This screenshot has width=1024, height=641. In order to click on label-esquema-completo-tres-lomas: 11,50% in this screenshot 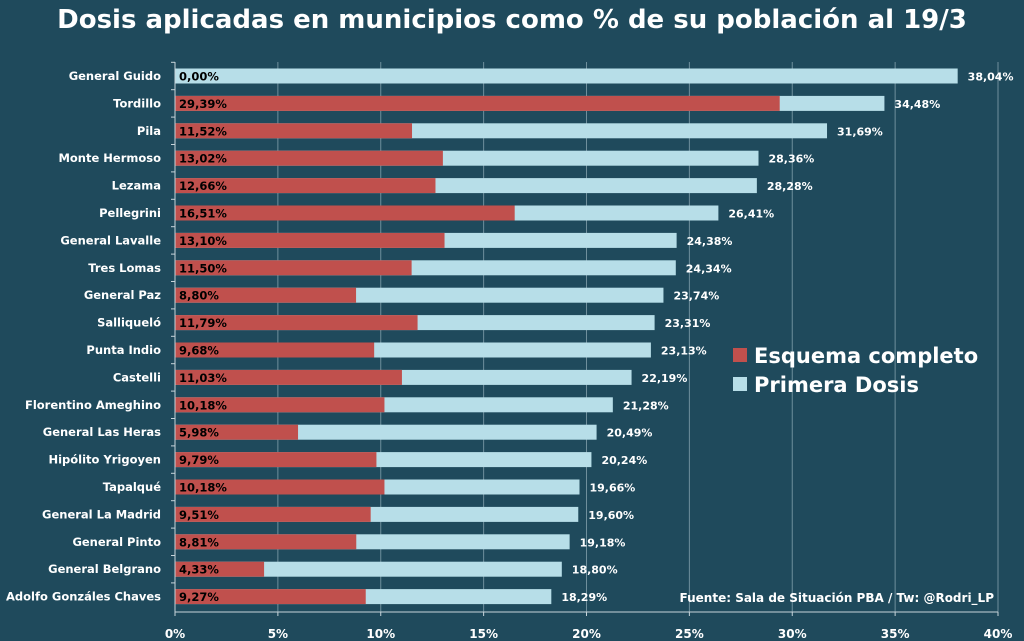, I will do `click(203, 268)`.